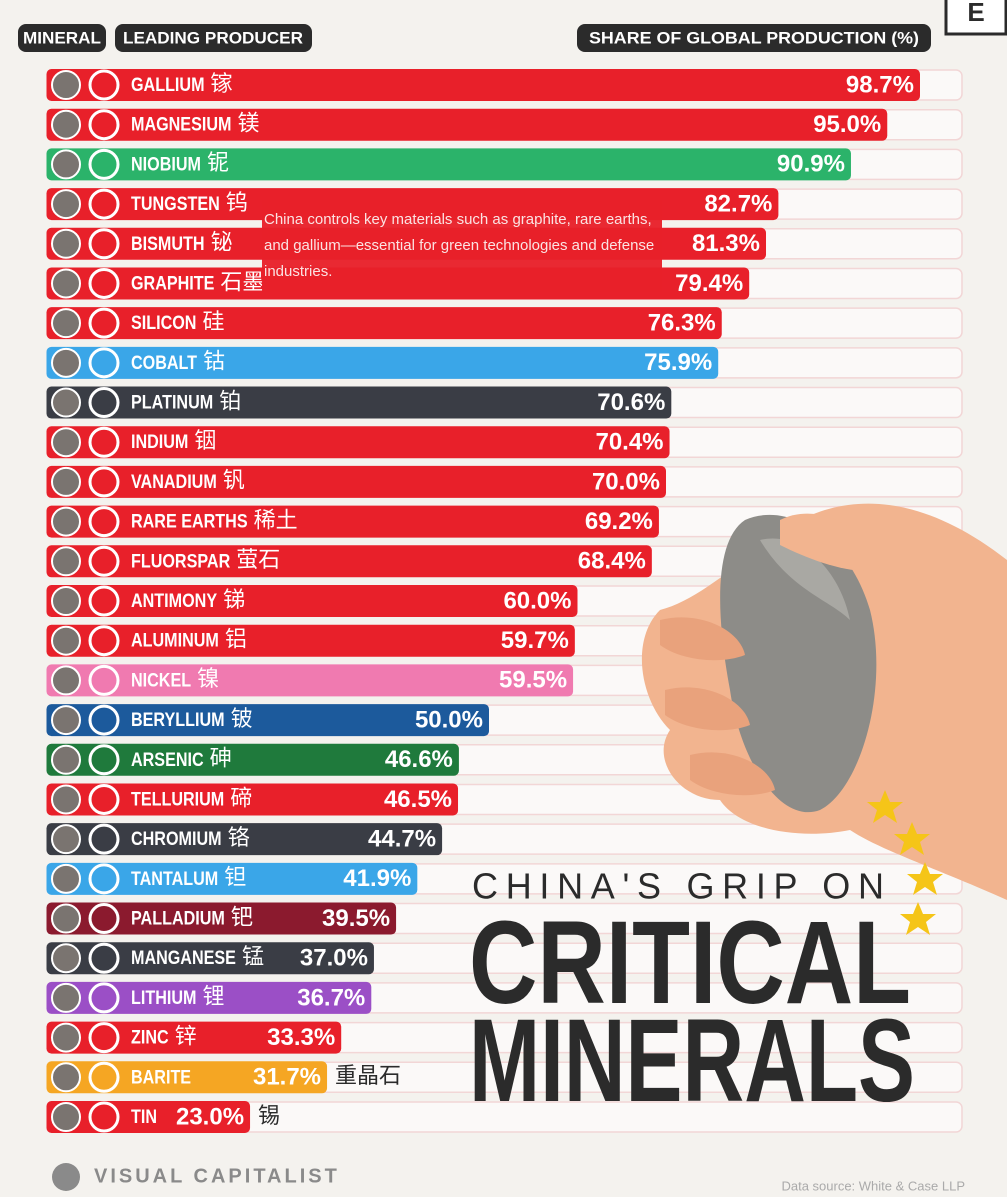 This screenshot has height=1197, width=1007. I want to click on header-label: SHARE OF GLOBAL PRODUCTION (%), so click(754, 37).